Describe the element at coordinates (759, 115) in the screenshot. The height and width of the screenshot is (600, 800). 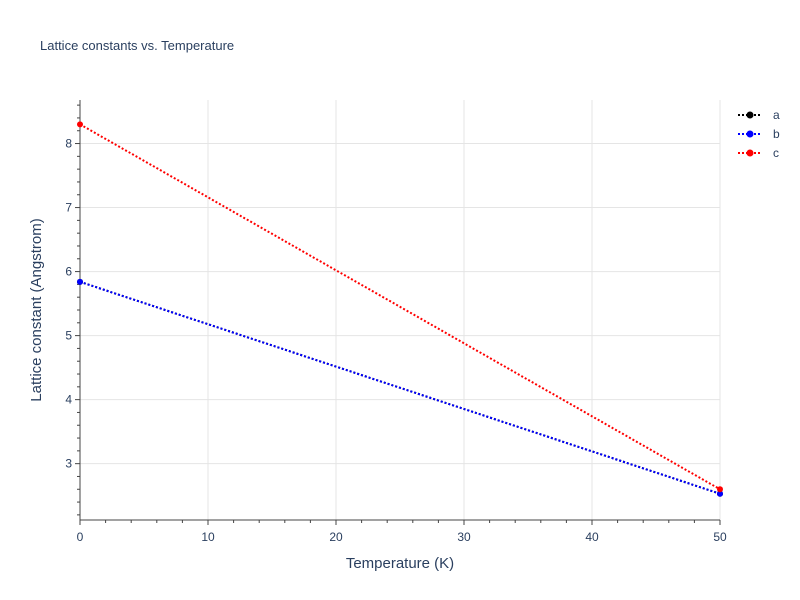
I see `legend-item-a: a` at that location.